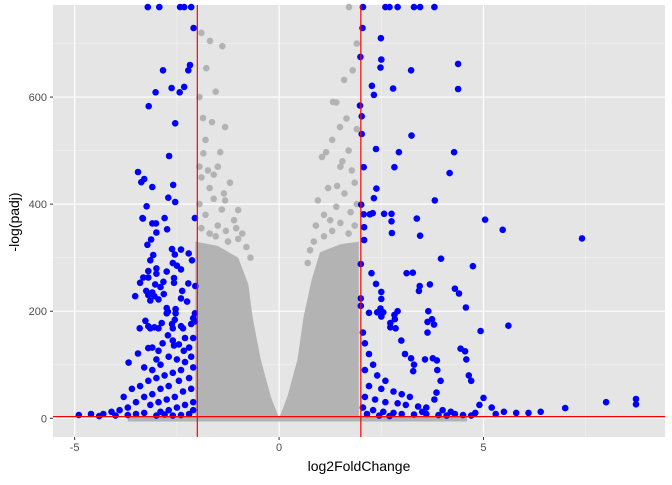 The height and width of the screenshot is (485, 672). Describe the element at coordinates (38, 98) in the screenshot. I see `y-tick-label: 600` at that location.